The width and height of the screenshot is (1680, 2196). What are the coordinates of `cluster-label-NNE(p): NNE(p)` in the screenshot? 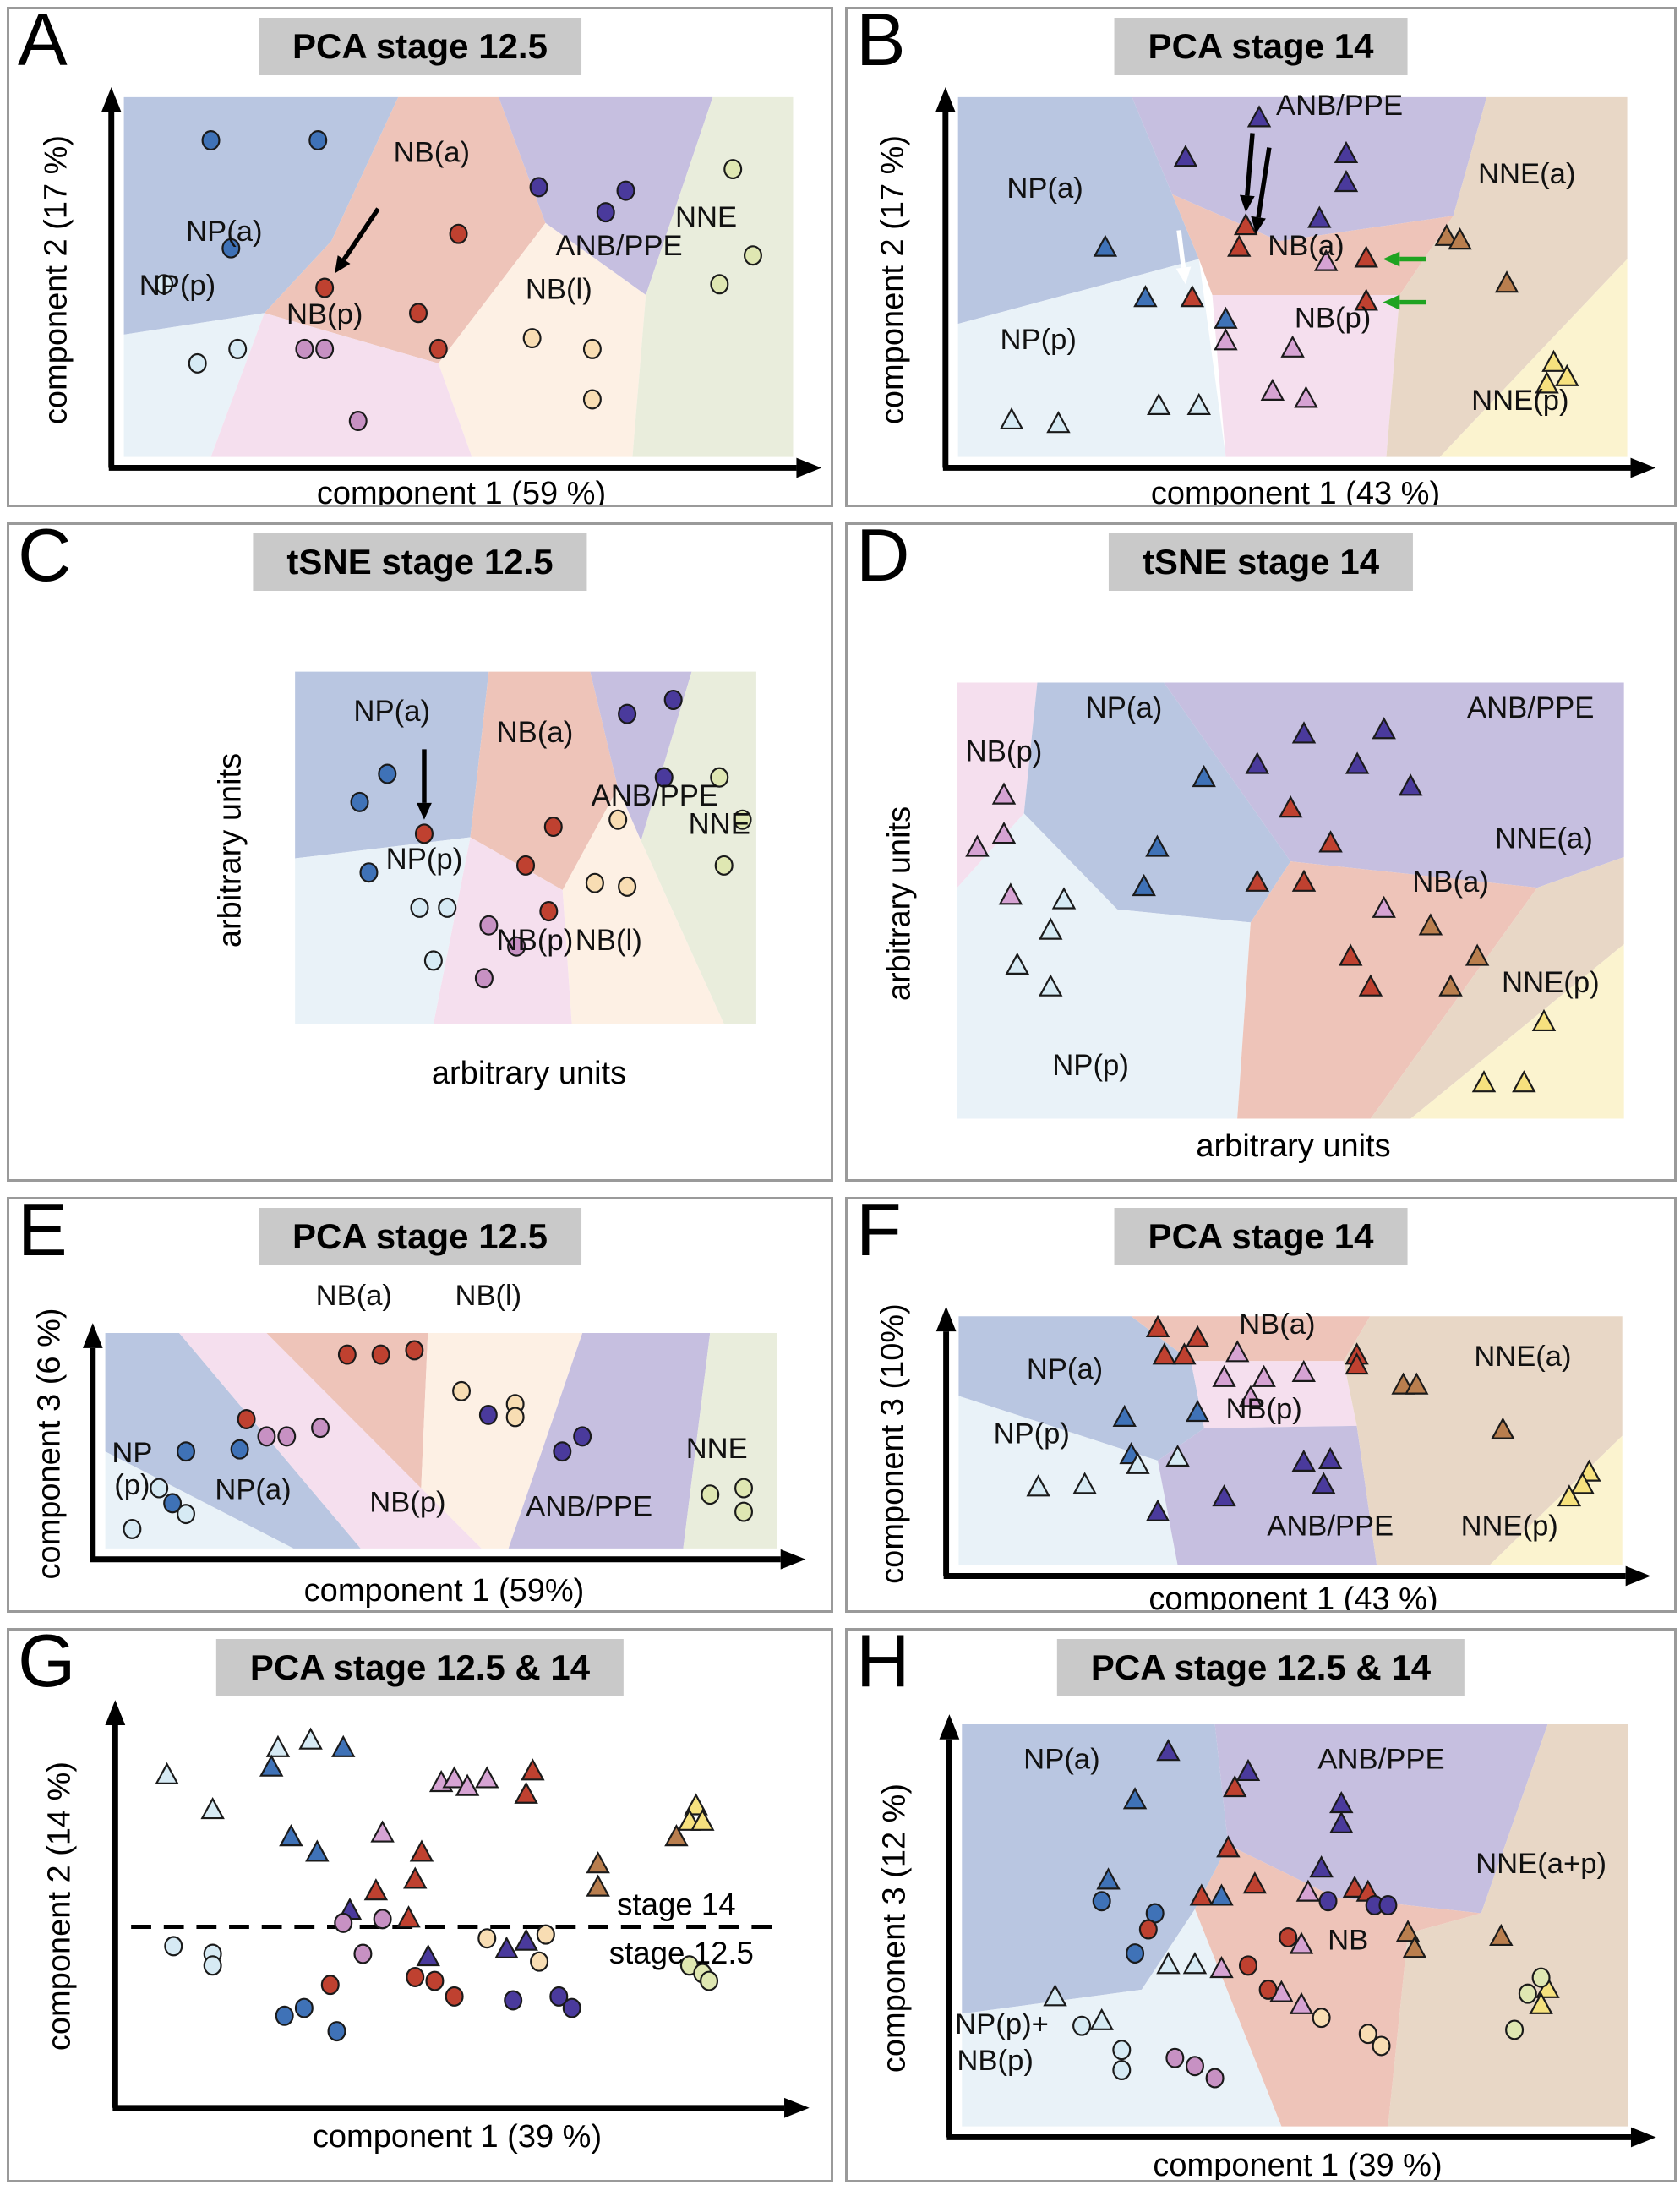 It's located at (1509, 1526).